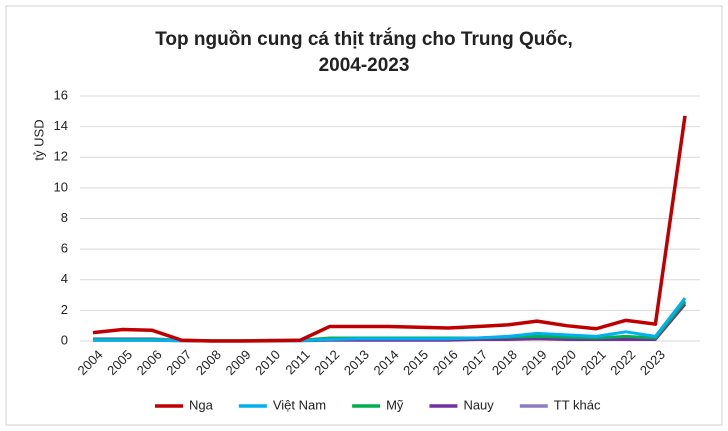  What do you see at coordinates (61, 186) in the screenshot?
I see `y-tick-label: 10` at bounding box center [61, 186].